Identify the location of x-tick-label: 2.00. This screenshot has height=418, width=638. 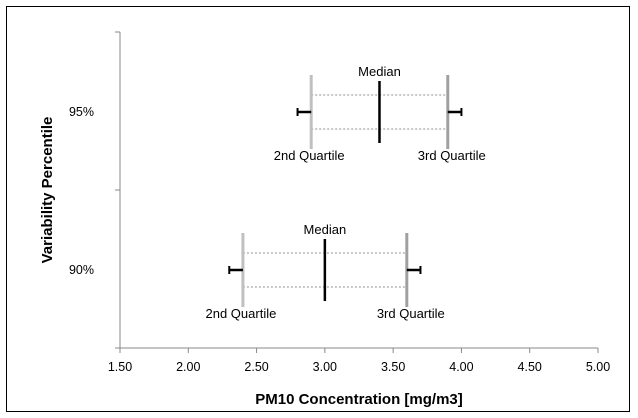
(188, 367).